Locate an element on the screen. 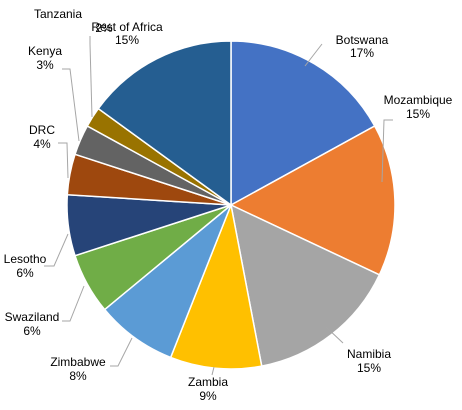 This screenshot has height=410, width=462. slice-mozambique is located at coordinates (312, 200).